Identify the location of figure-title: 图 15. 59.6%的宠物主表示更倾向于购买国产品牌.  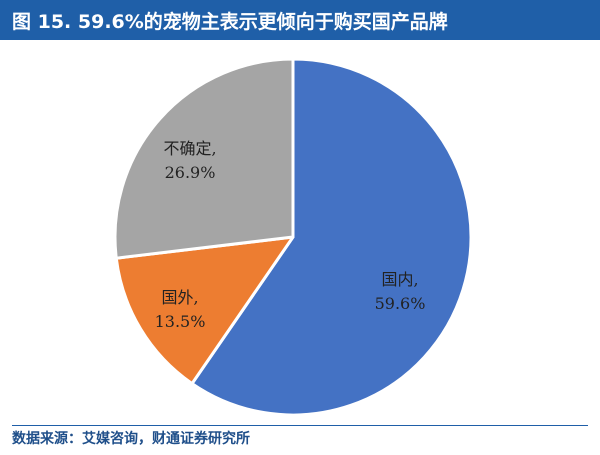
(300, 20).